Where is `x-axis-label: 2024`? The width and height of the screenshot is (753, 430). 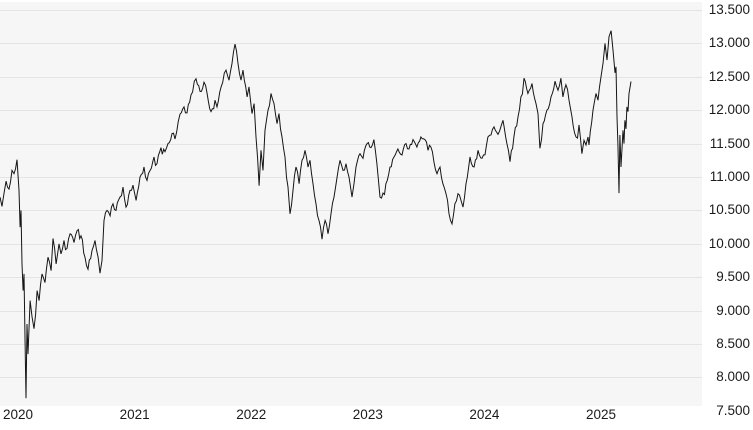
x-axis-label: 2024 is located at coordinates (484, 414).